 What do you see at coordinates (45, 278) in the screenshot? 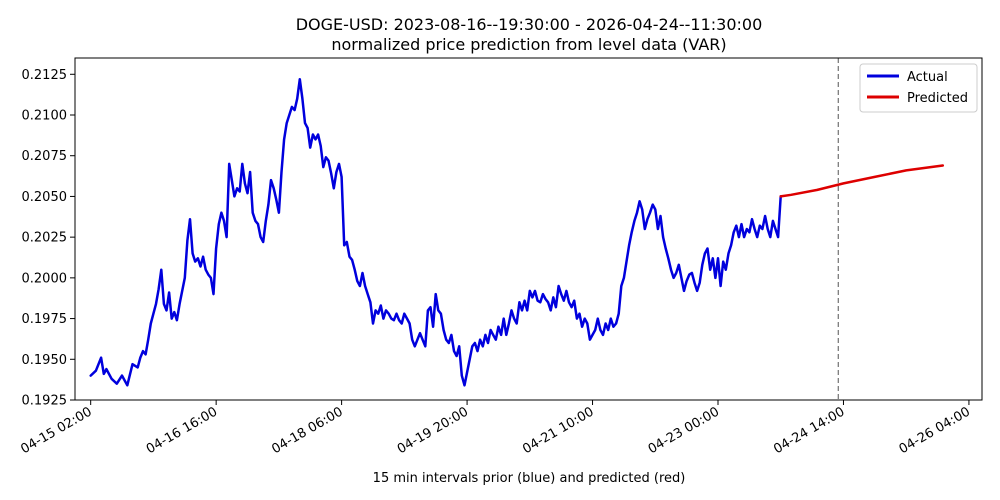
I see `y-tick-label: 0.2000` at bounding box center [45, 278].